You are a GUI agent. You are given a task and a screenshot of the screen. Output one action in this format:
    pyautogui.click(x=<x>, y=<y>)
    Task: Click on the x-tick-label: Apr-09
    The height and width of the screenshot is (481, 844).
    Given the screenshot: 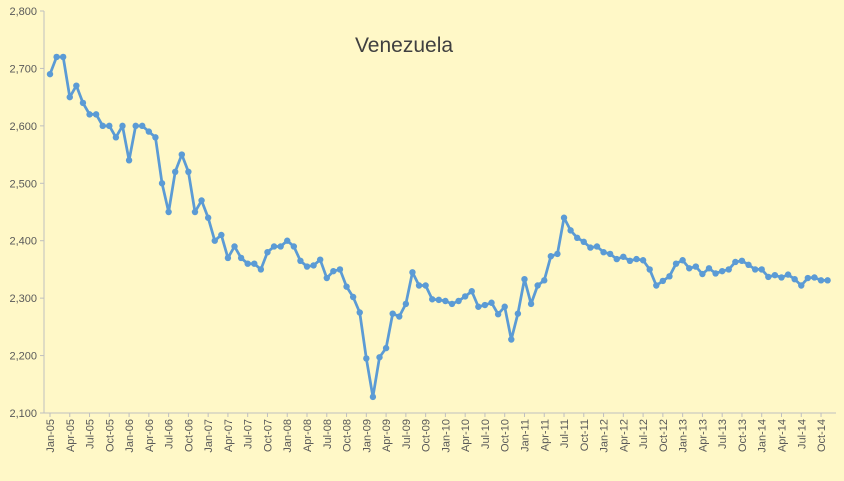 What is the action you would take?
    pyautogui.click(x=387, y=435)
    